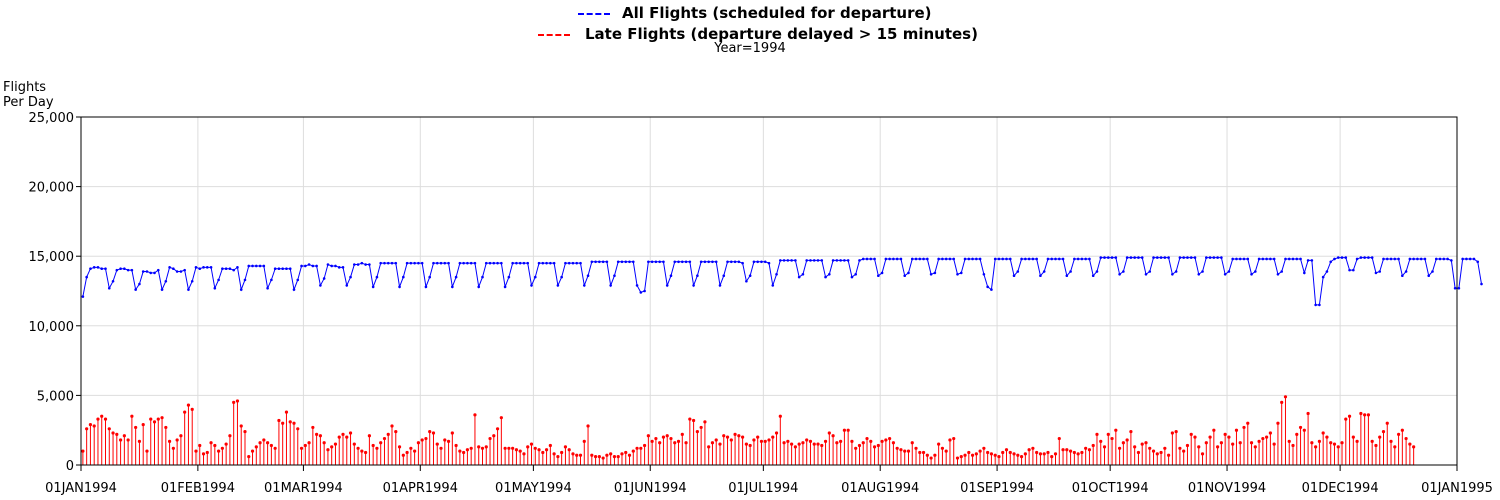 The width and height of the screenshot is (1500, 500). Describe the element at coordinates (303, 488) in the screenshot. I see `x-tick-label: 01MAR1994` at that location.